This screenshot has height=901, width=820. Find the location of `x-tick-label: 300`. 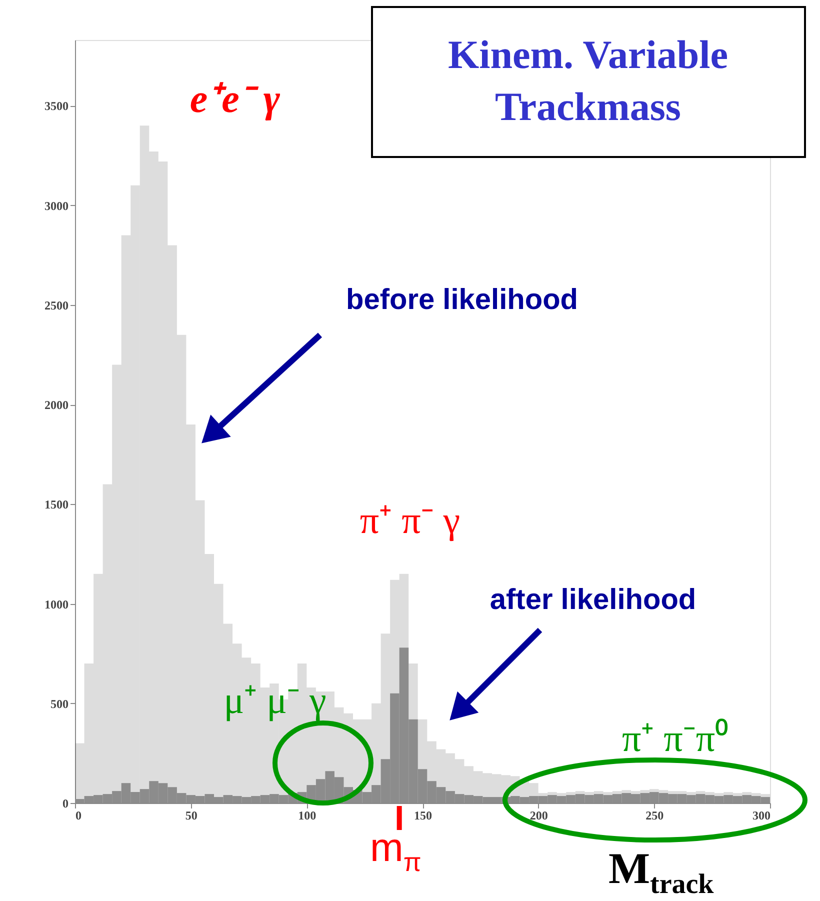

x-tick-label: 300 is located at coordinates (761, 815).